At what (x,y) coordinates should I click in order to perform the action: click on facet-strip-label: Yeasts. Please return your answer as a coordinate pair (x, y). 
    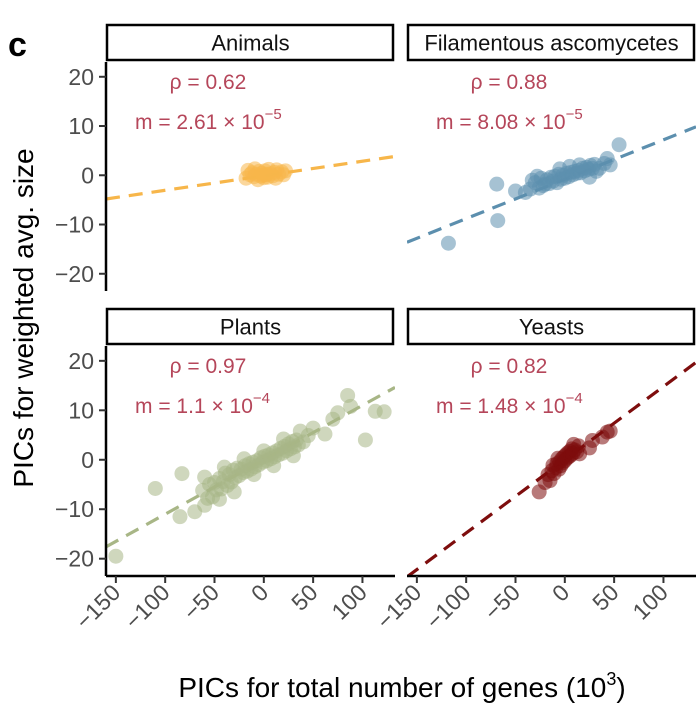
    Looking at the image, I should click on (551, 327).